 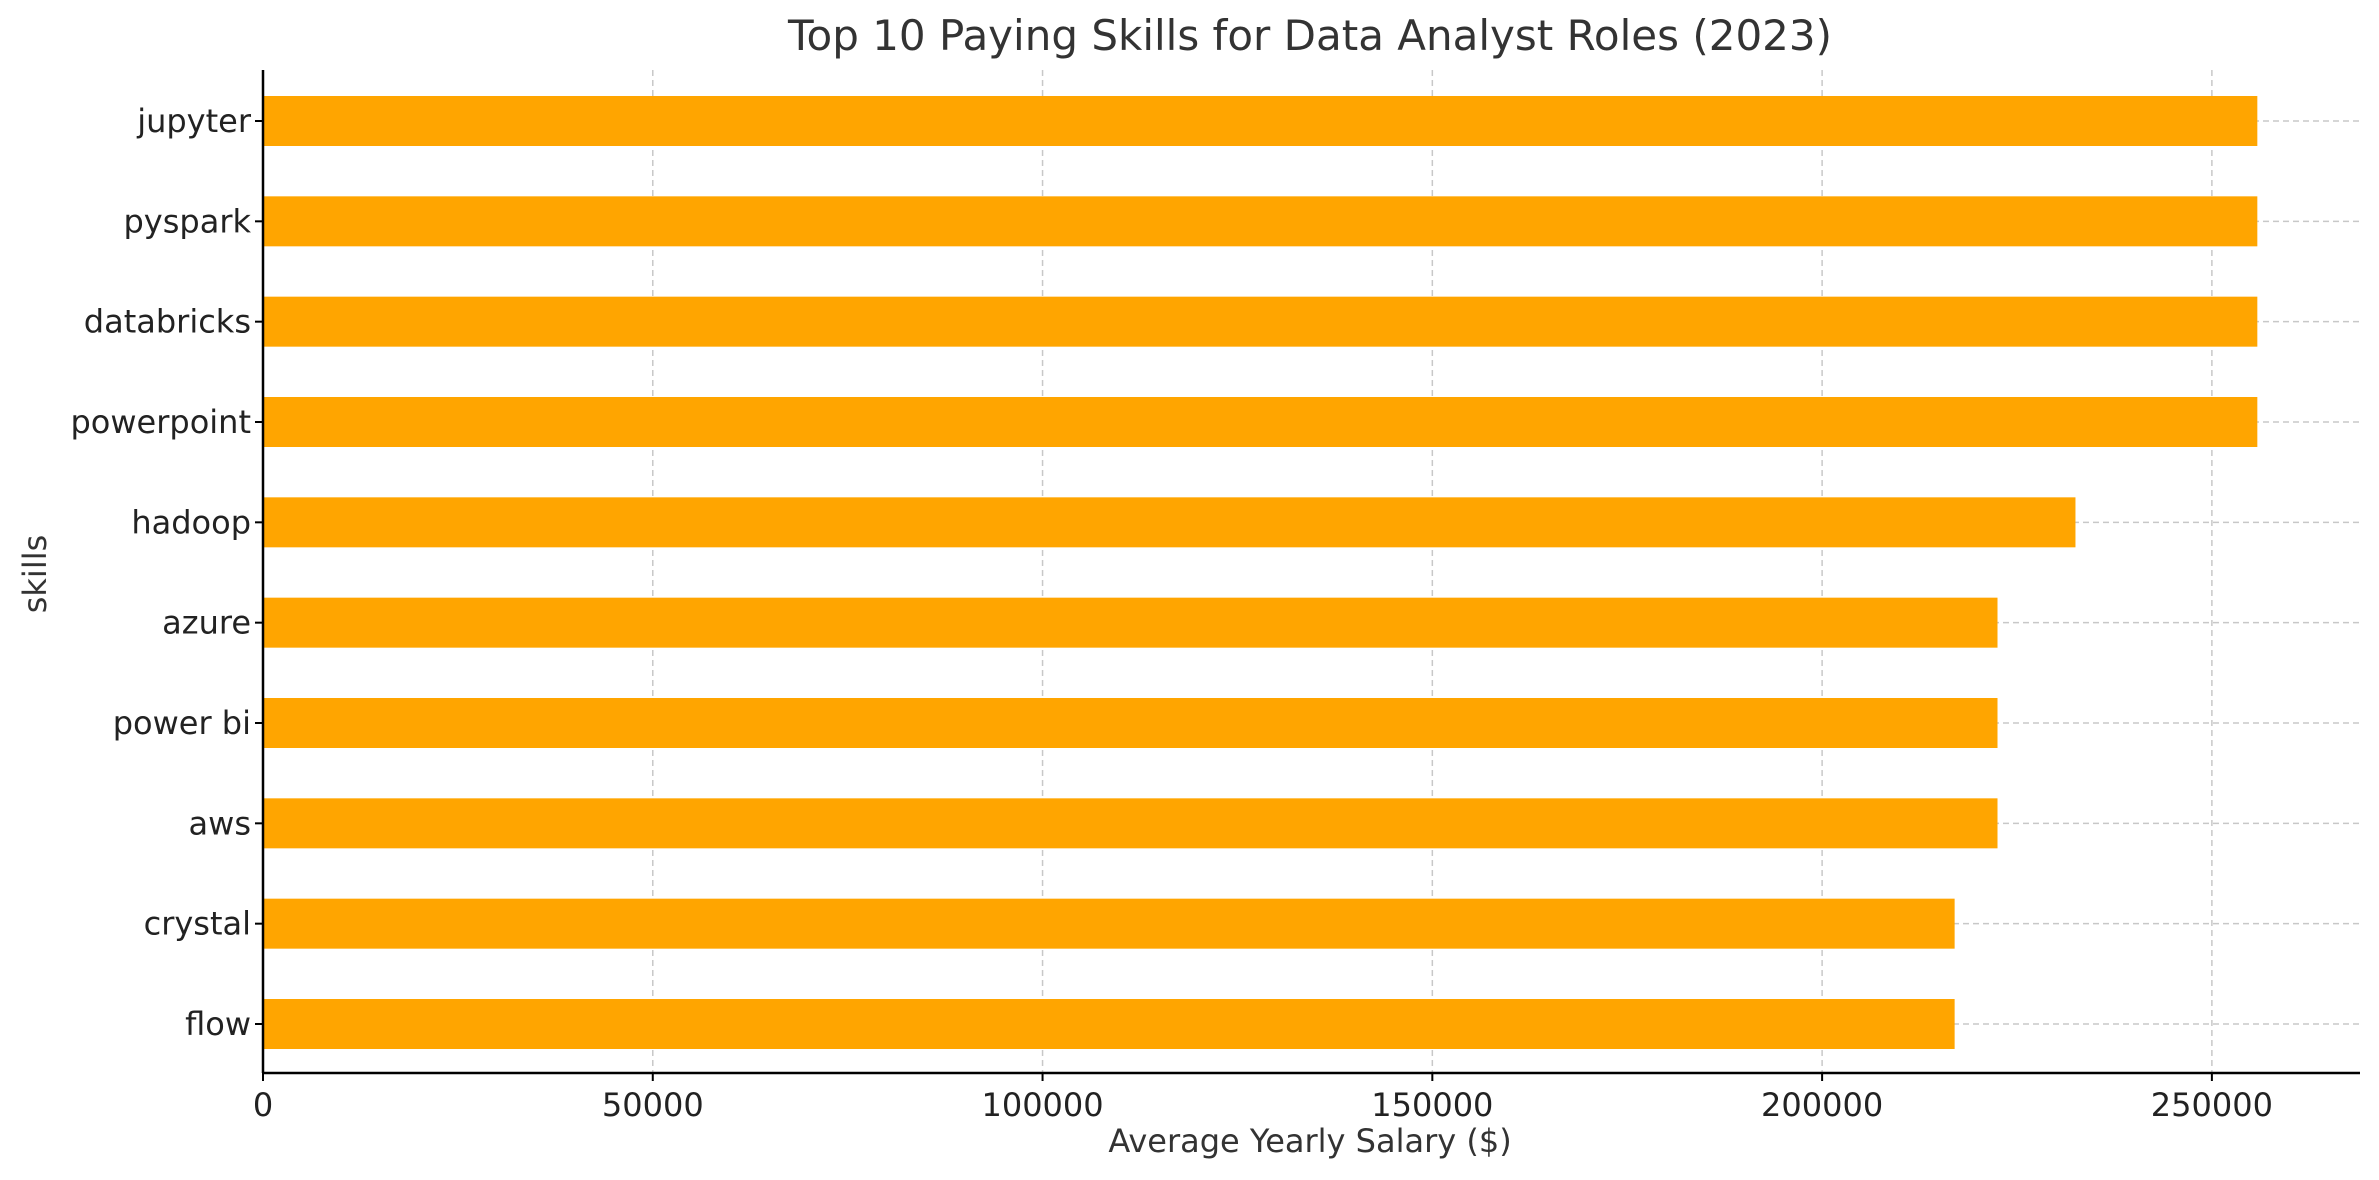 What do you see at coordinates (194, 121) in the screenshot?
I see `y-tick-label: jupyter` at bounding box center [194, 121].